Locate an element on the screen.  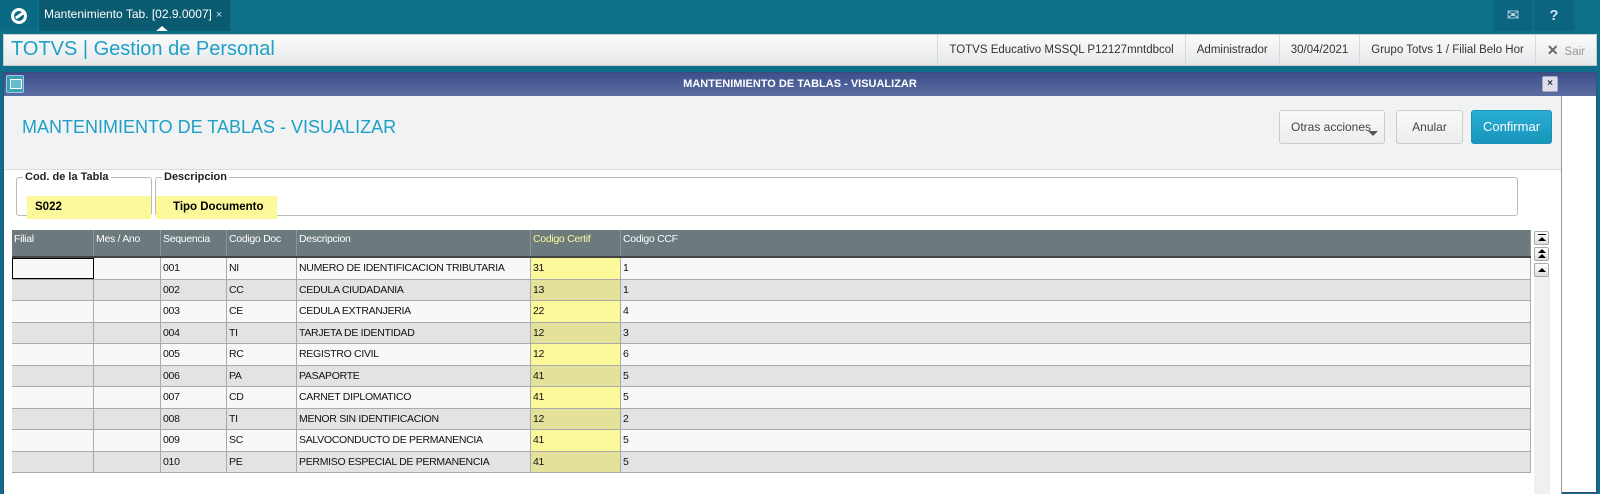
envelope-icon: ✉ is located at coordinates (1513, 15).